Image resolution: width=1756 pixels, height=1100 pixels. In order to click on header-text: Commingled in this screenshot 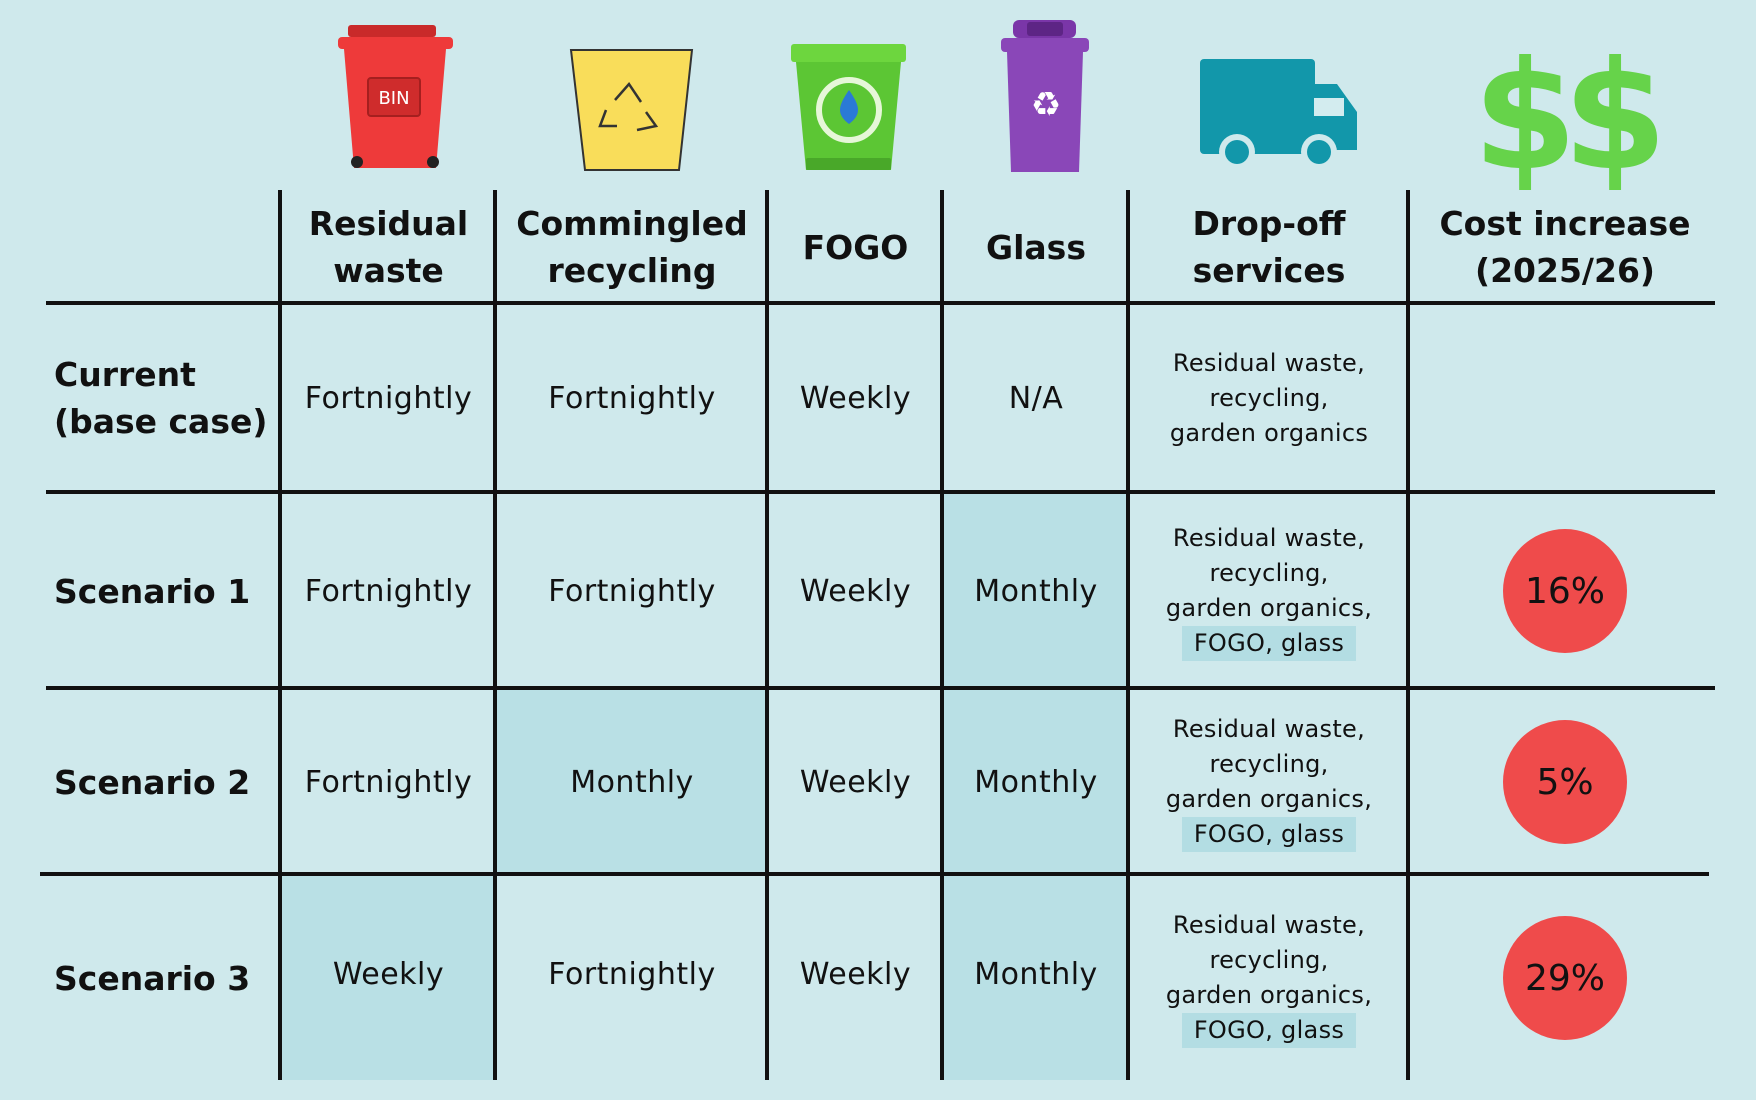, I will do `click(632, 223)`.